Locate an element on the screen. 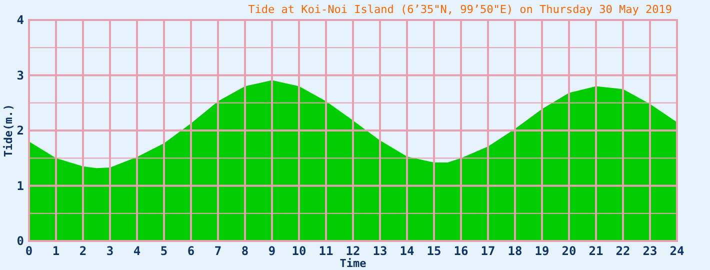 The width and height of the screenshot is (710, 270). y-tick-label: 0 is located at coordinates (20, 241).